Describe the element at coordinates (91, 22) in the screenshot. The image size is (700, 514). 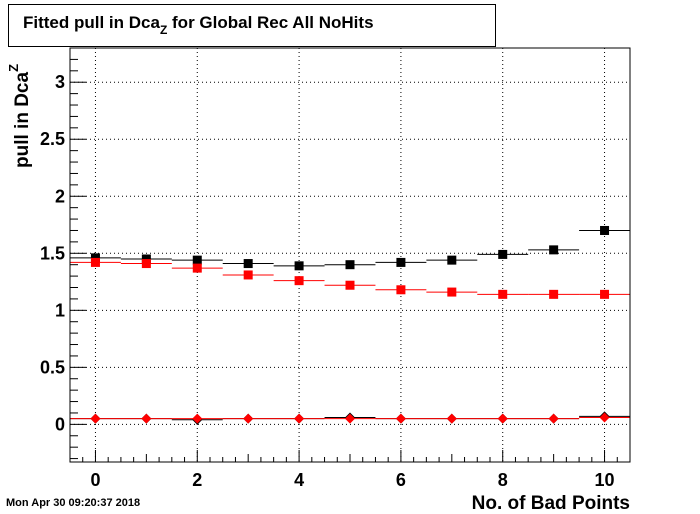
I see `chart-title-main: Fitted pull in Dca` at that location.